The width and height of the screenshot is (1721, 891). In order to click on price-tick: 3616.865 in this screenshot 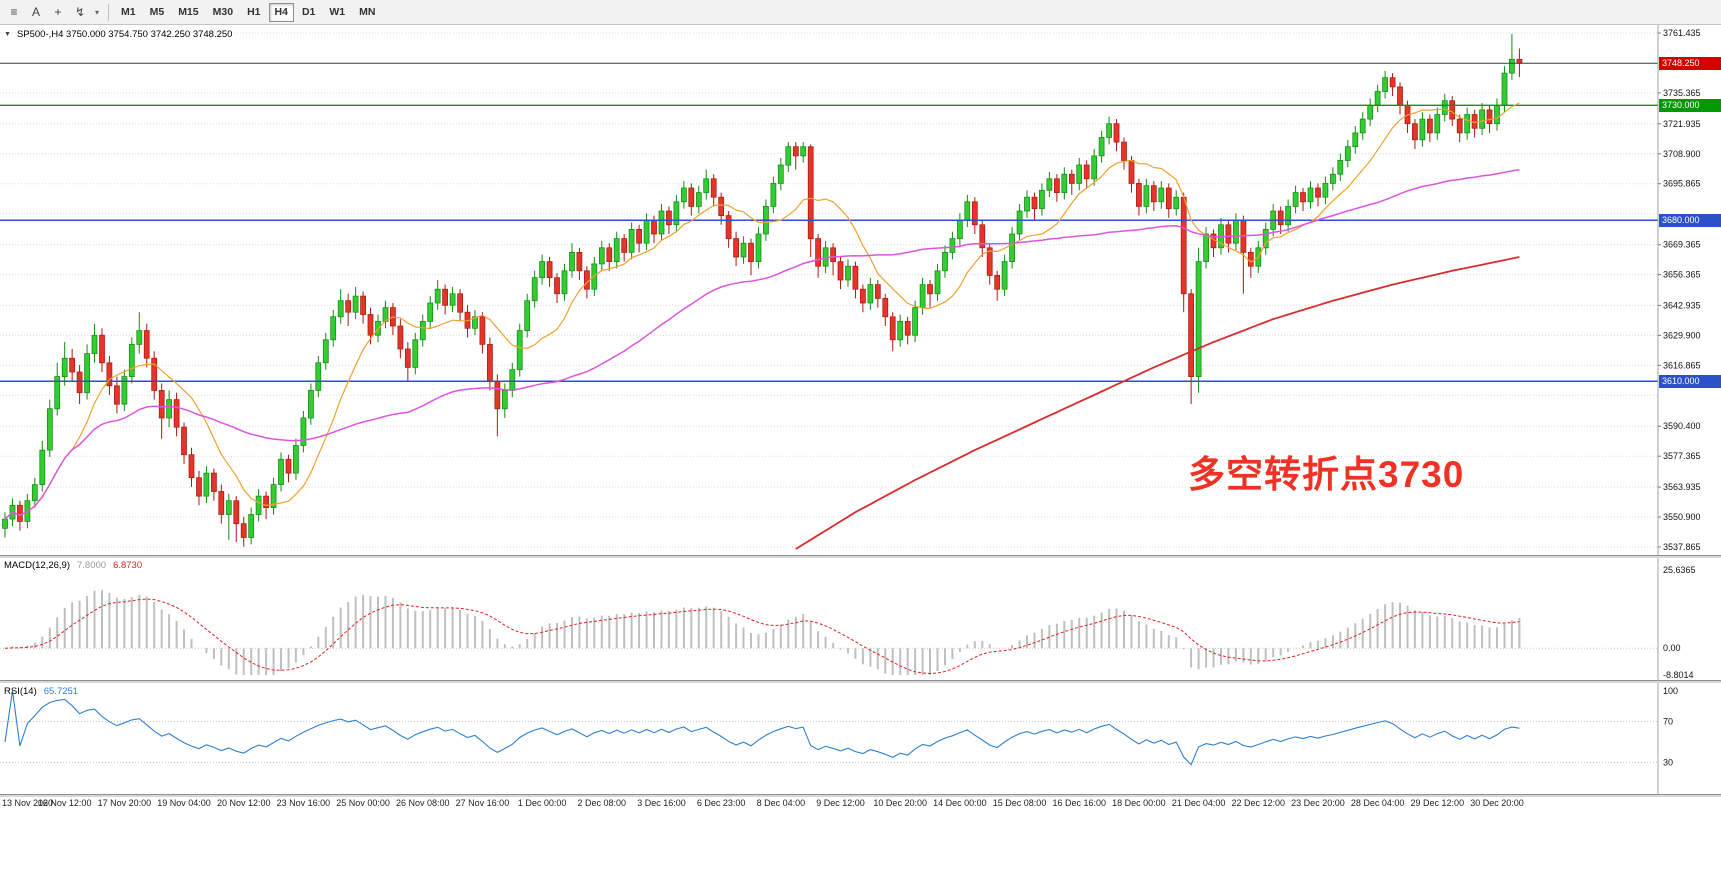, I will do `click(1682, 365)`.